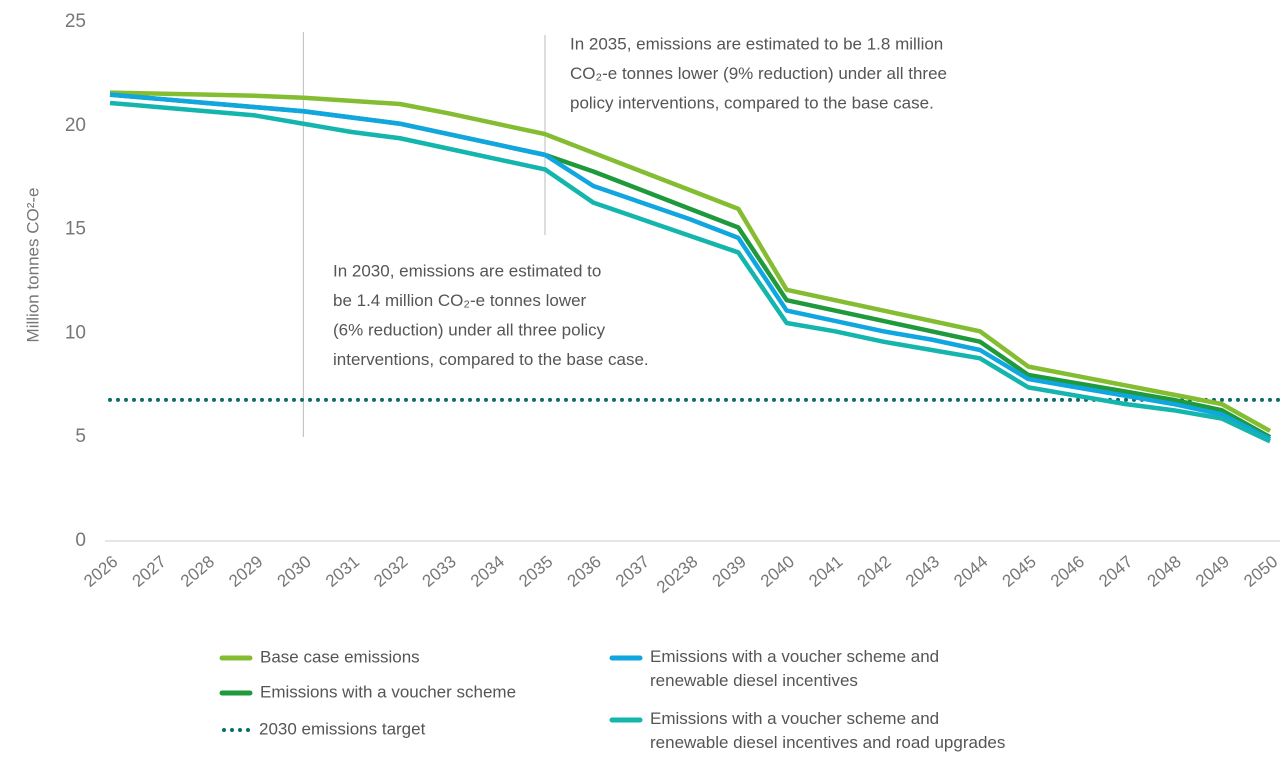 This screenshot has height=763, width=1287. What do you see at coordinates (75, 229) in the screenshot?
I see `y-tick-label: 15` at bounding box center [75, 229].